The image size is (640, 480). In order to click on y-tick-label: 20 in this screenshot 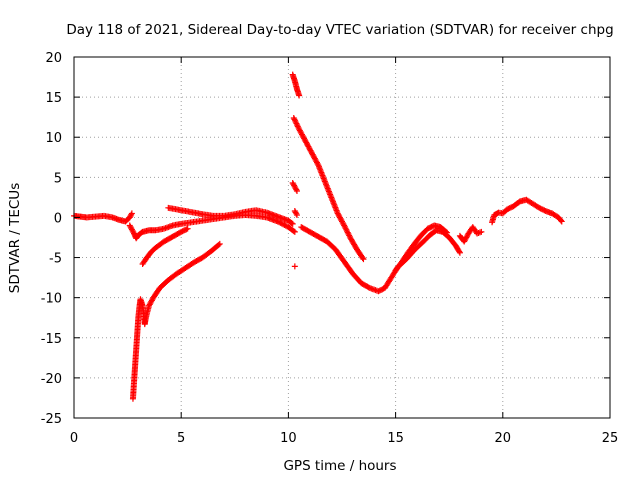, I will do `click(53, 58)`.